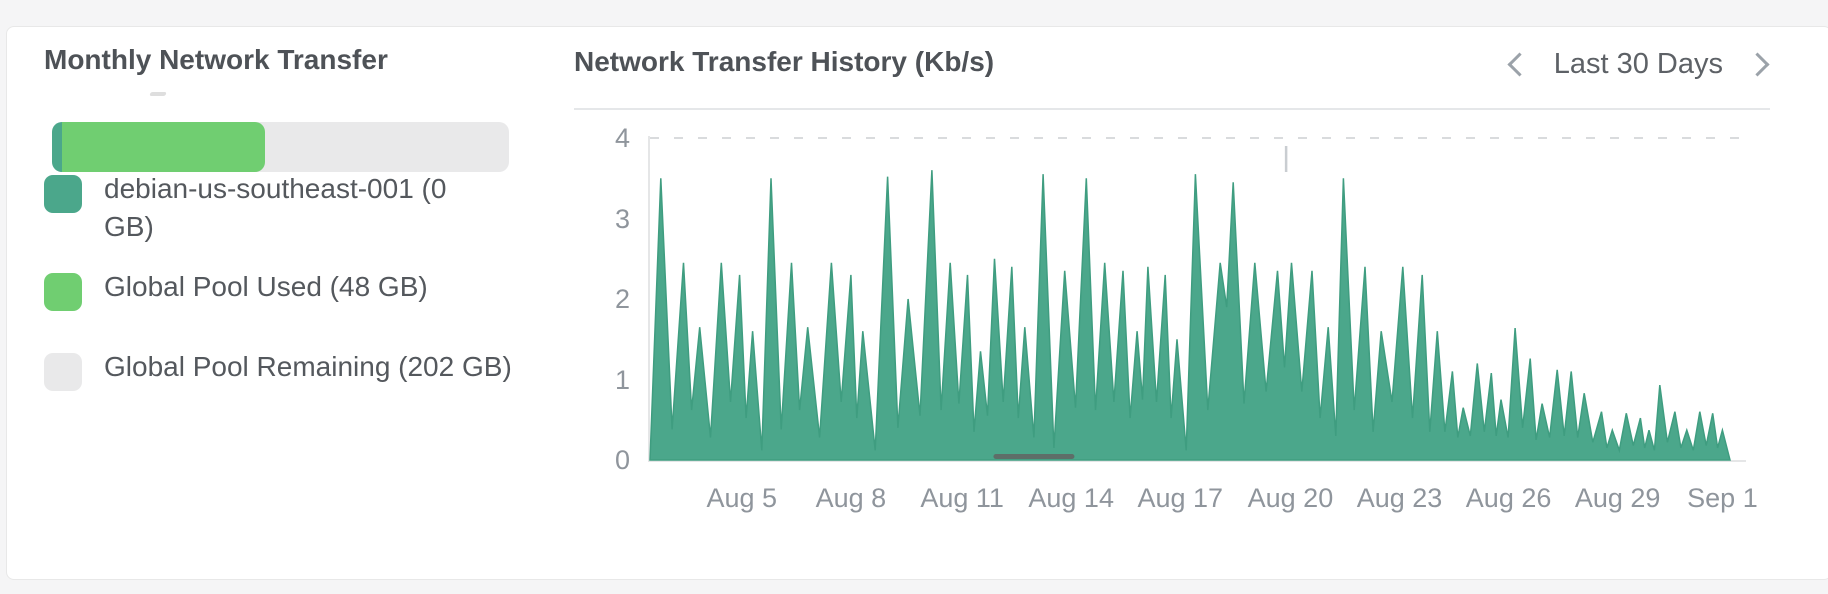  Describe the element at coordinates (622, 379) in the screenshot. I see `y-axis-label: 1` at that location.